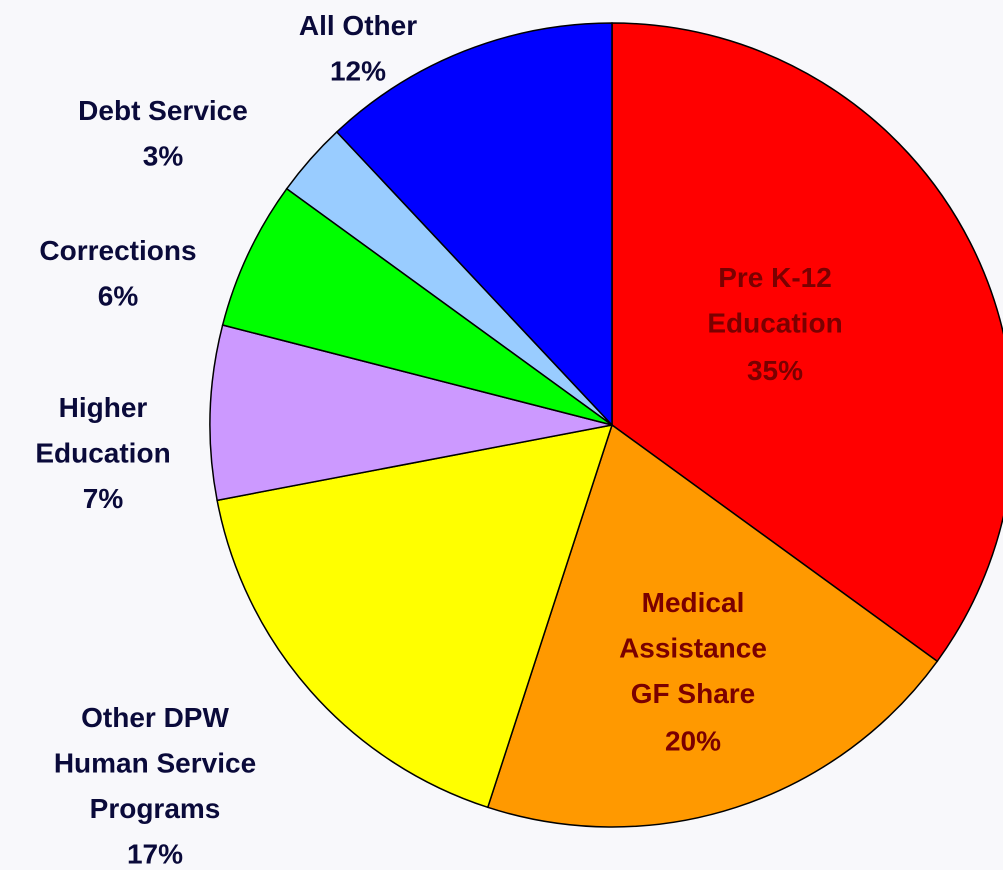 The height and width of the screenshot is (870, 1003). Describe the element at coordinates (163, 110) in the screenshot. I see `slice-label-line: Debt Service` at that location.